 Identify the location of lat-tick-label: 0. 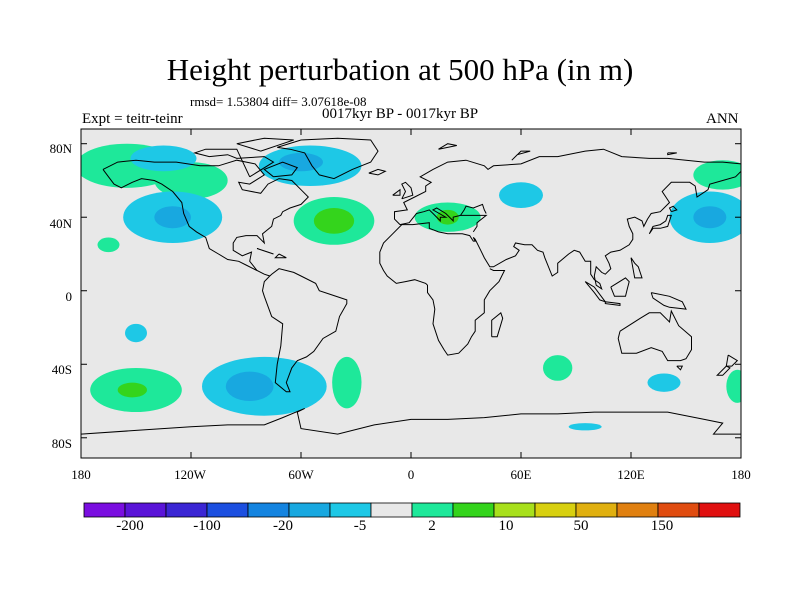
(69, 296).